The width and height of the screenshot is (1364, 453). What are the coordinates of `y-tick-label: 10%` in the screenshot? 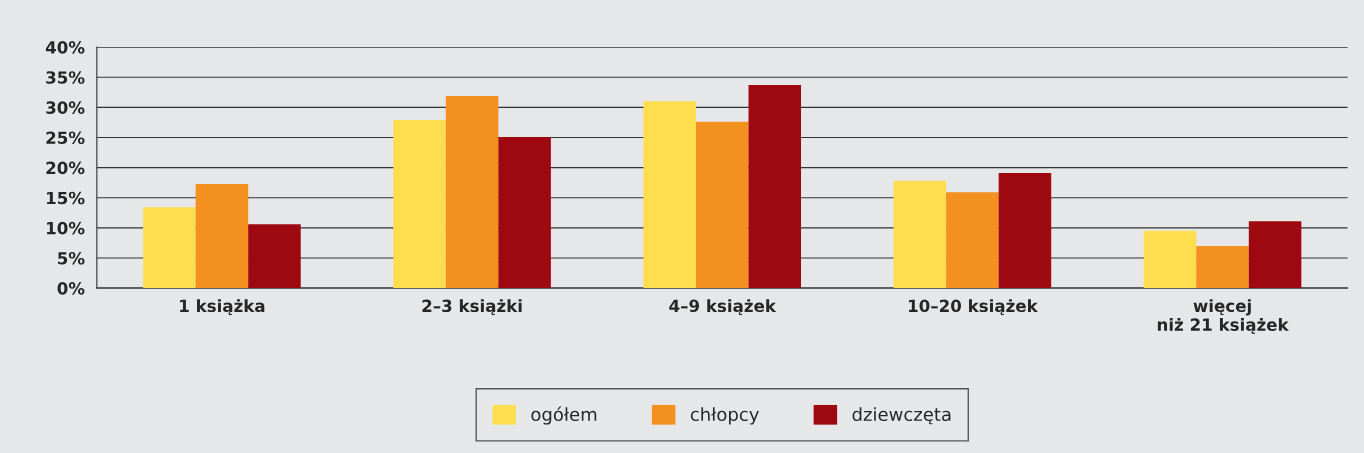 It's located at (66, 228).